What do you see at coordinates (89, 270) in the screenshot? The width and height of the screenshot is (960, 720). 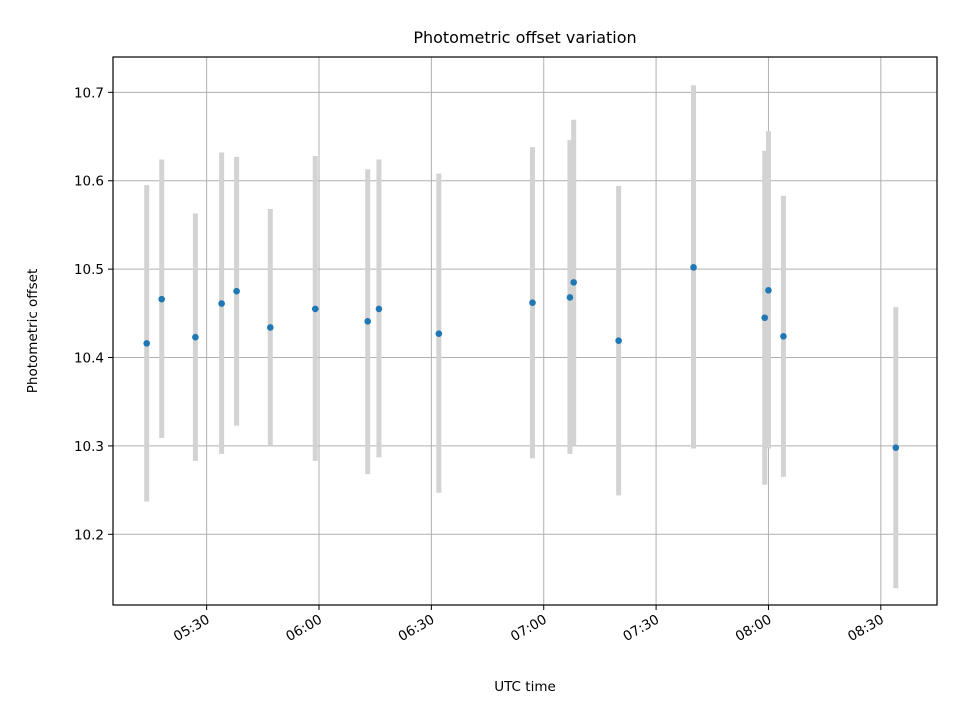 I see `y-tick-label: 10.5` at bounding box center [89, 270].